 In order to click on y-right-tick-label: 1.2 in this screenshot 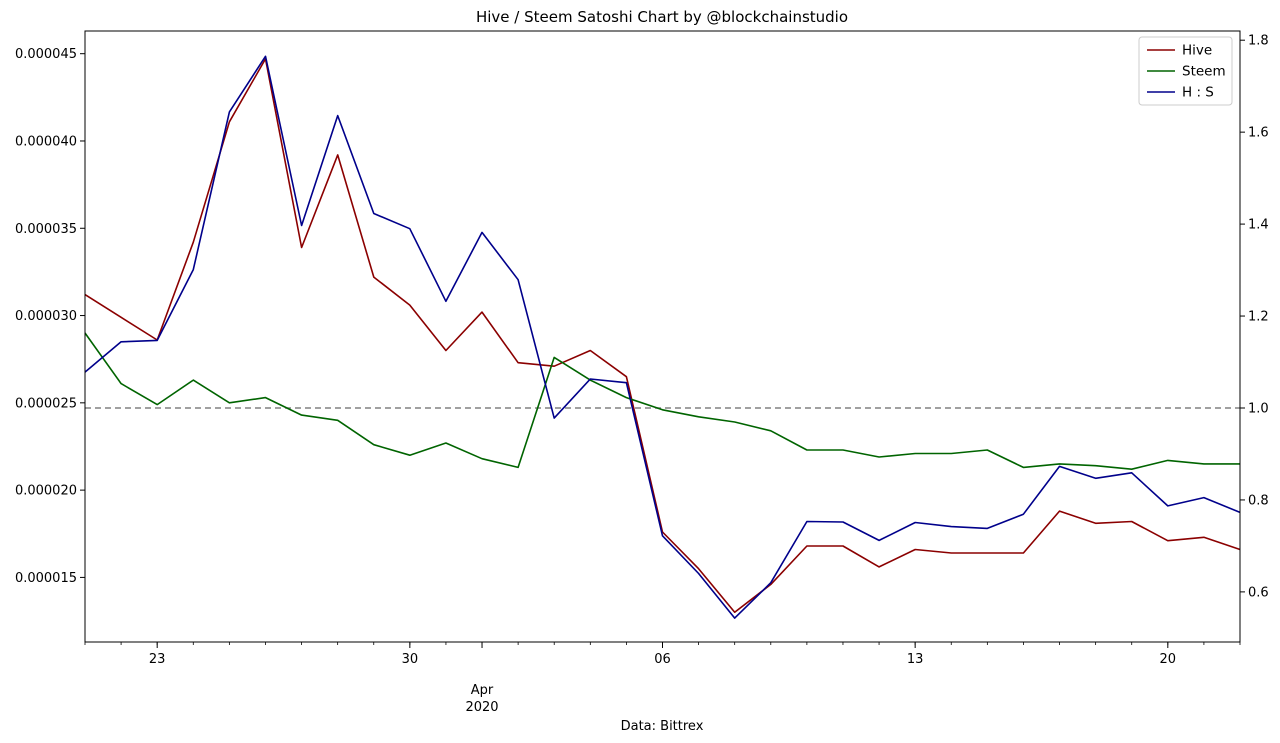, I will do `click(1258, 317)`.